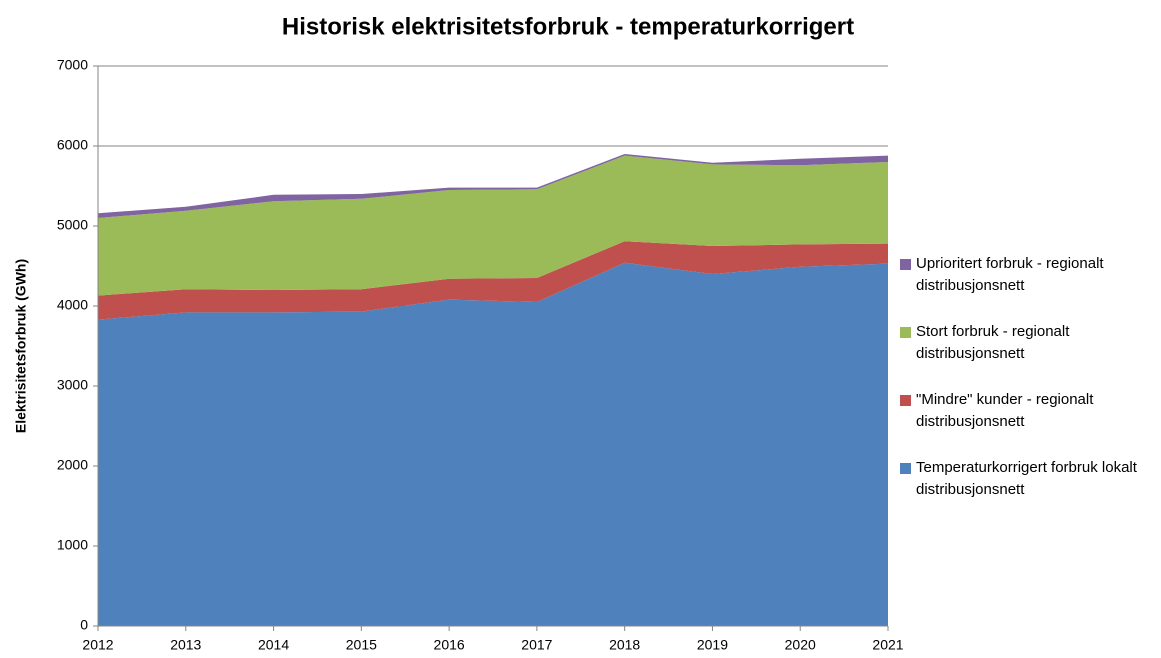  What do you see at coordinates (536, 645) in the screenshot?
I see `x-tick-label: 2017` at bounding box center [536, 645].